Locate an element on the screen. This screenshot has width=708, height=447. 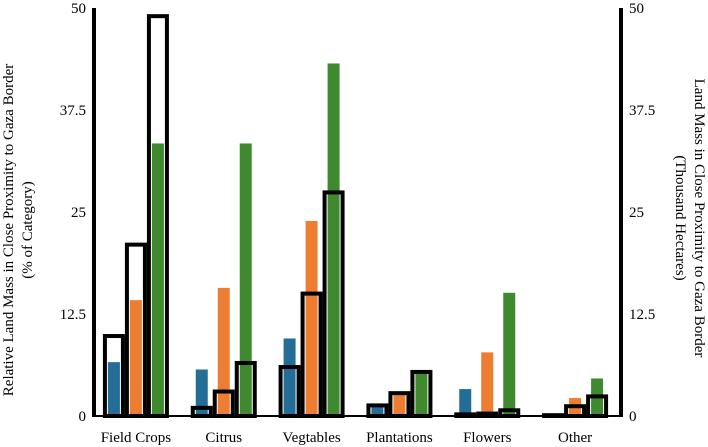
category-label-other: Other is located at coordinates (575, 438).